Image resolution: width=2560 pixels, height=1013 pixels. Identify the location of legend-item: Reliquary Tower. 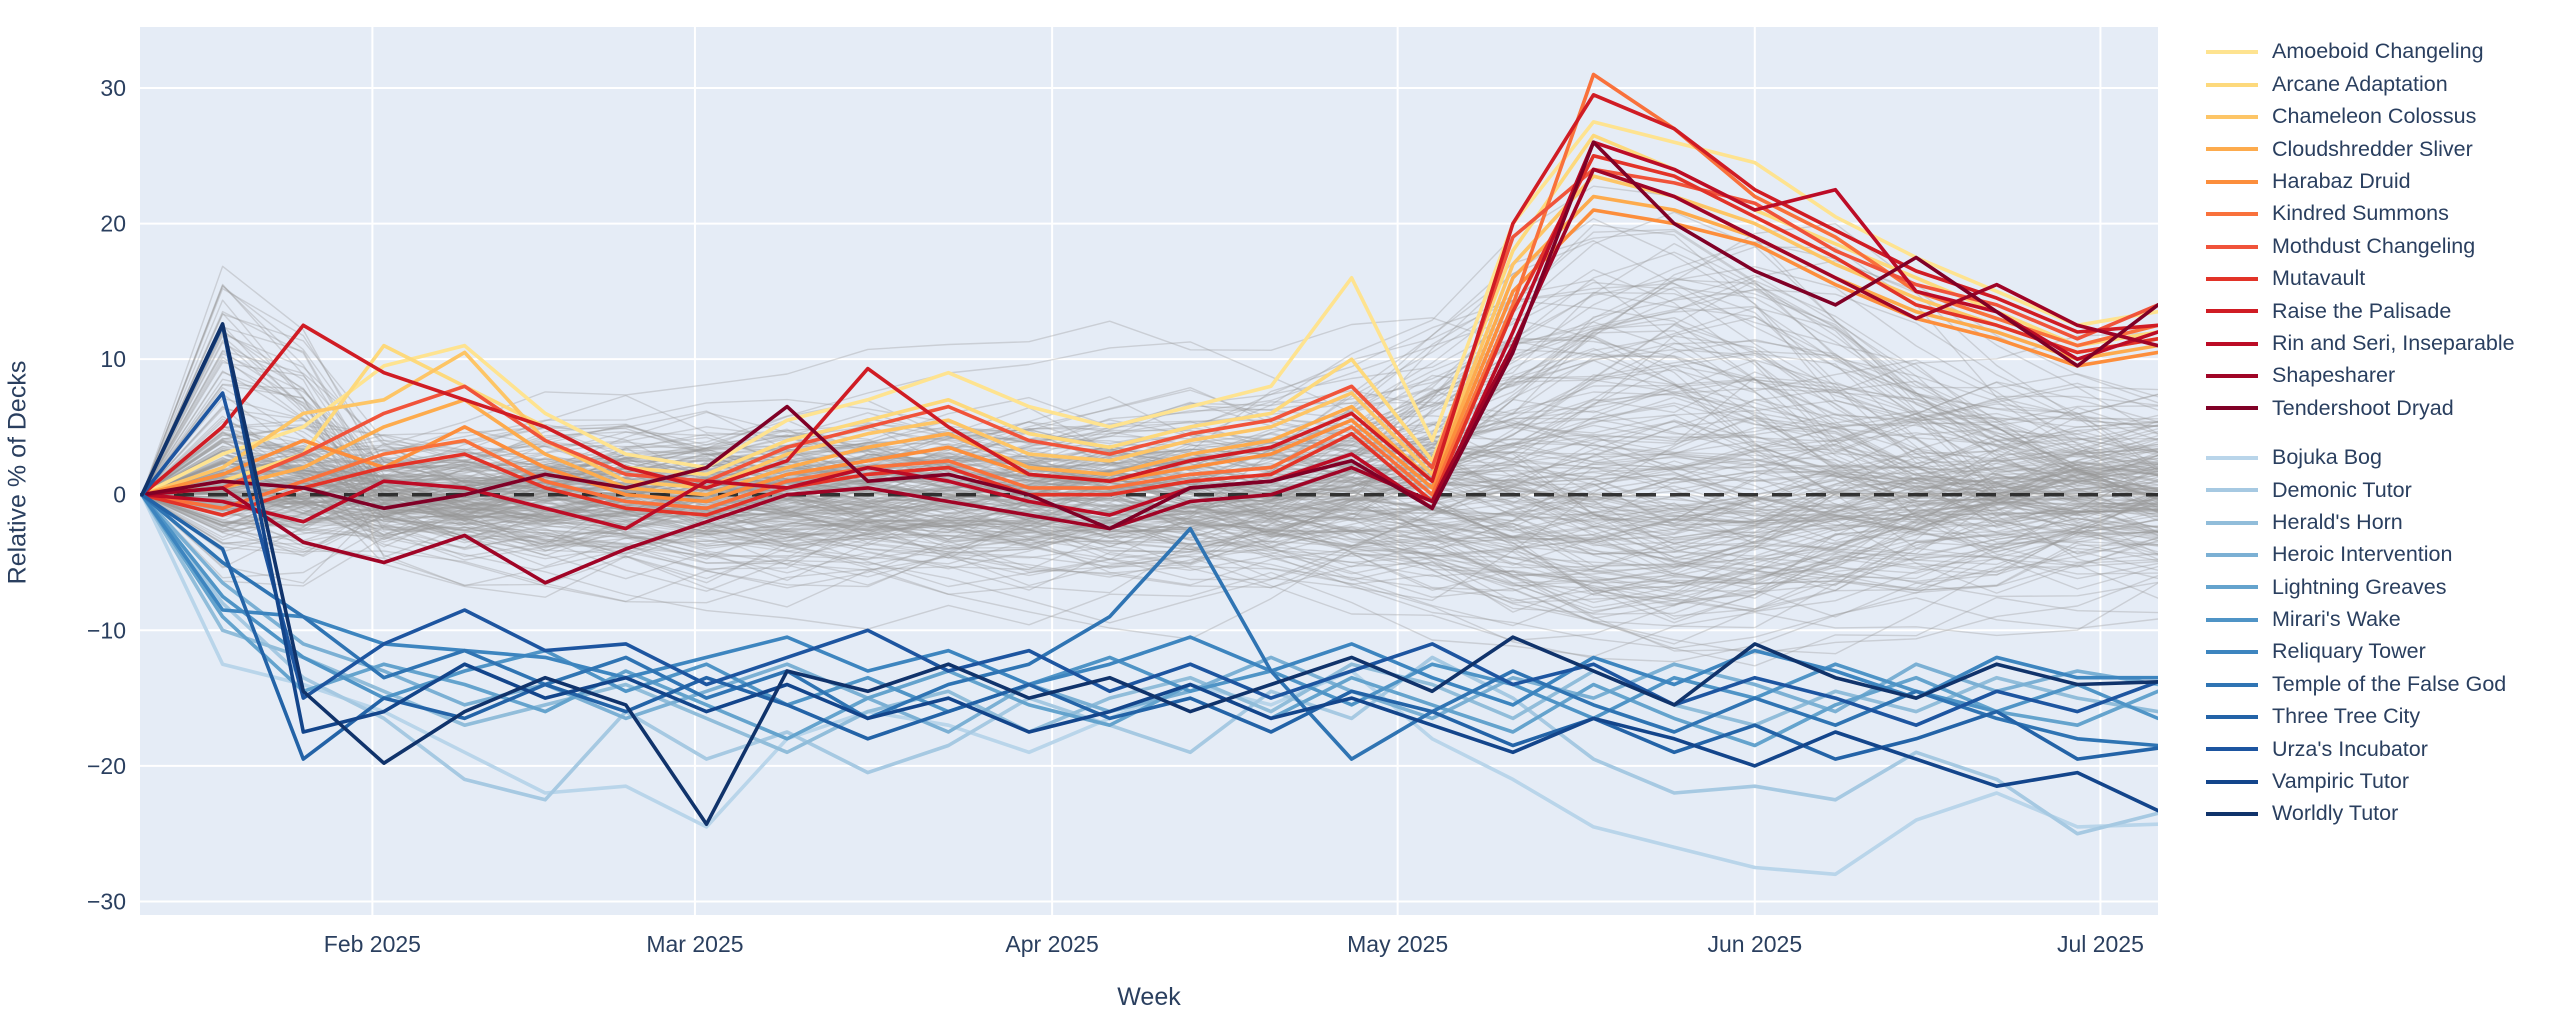
(2360, 652).